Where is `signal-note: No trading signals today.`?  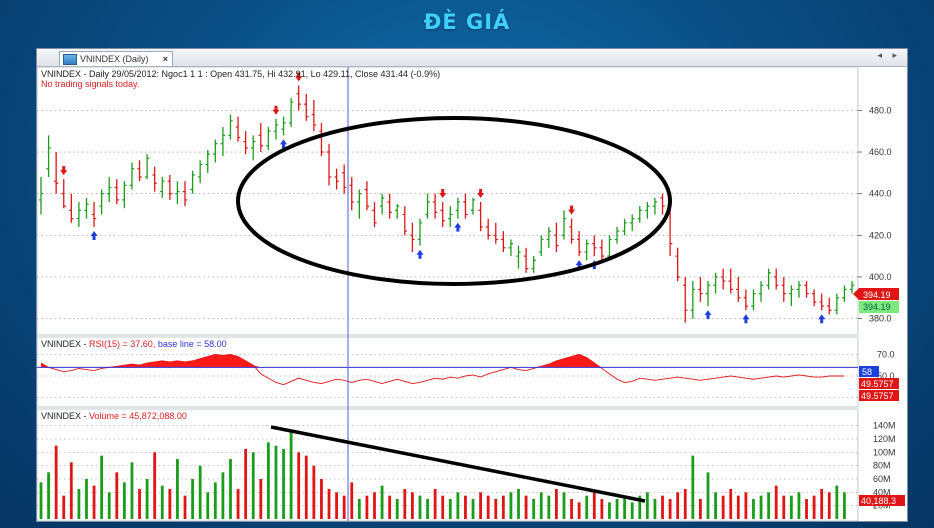
signal-note: No trading signals today. is located at coordinates (90, 84).